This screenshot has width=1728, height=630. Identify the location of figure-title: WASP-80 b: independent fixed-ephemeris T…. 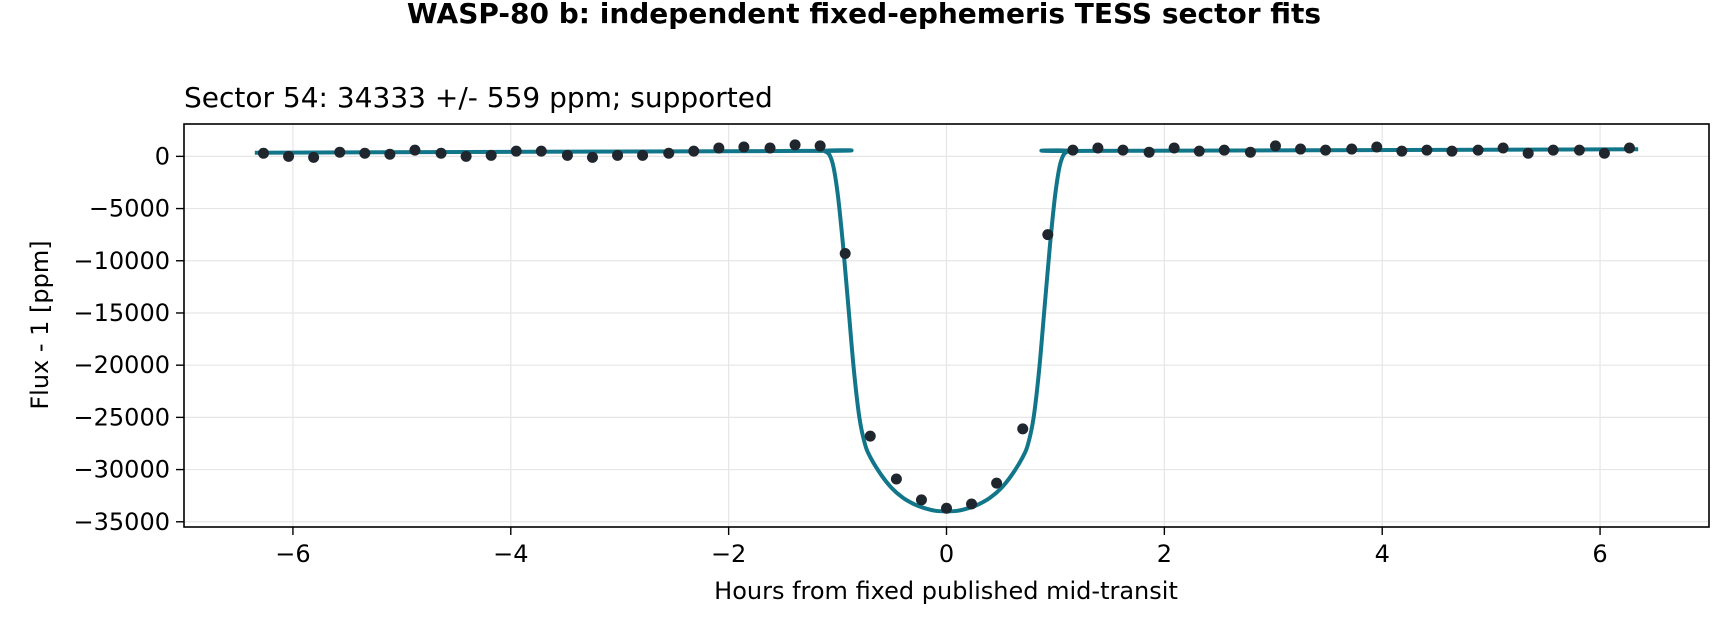
(864, 15).